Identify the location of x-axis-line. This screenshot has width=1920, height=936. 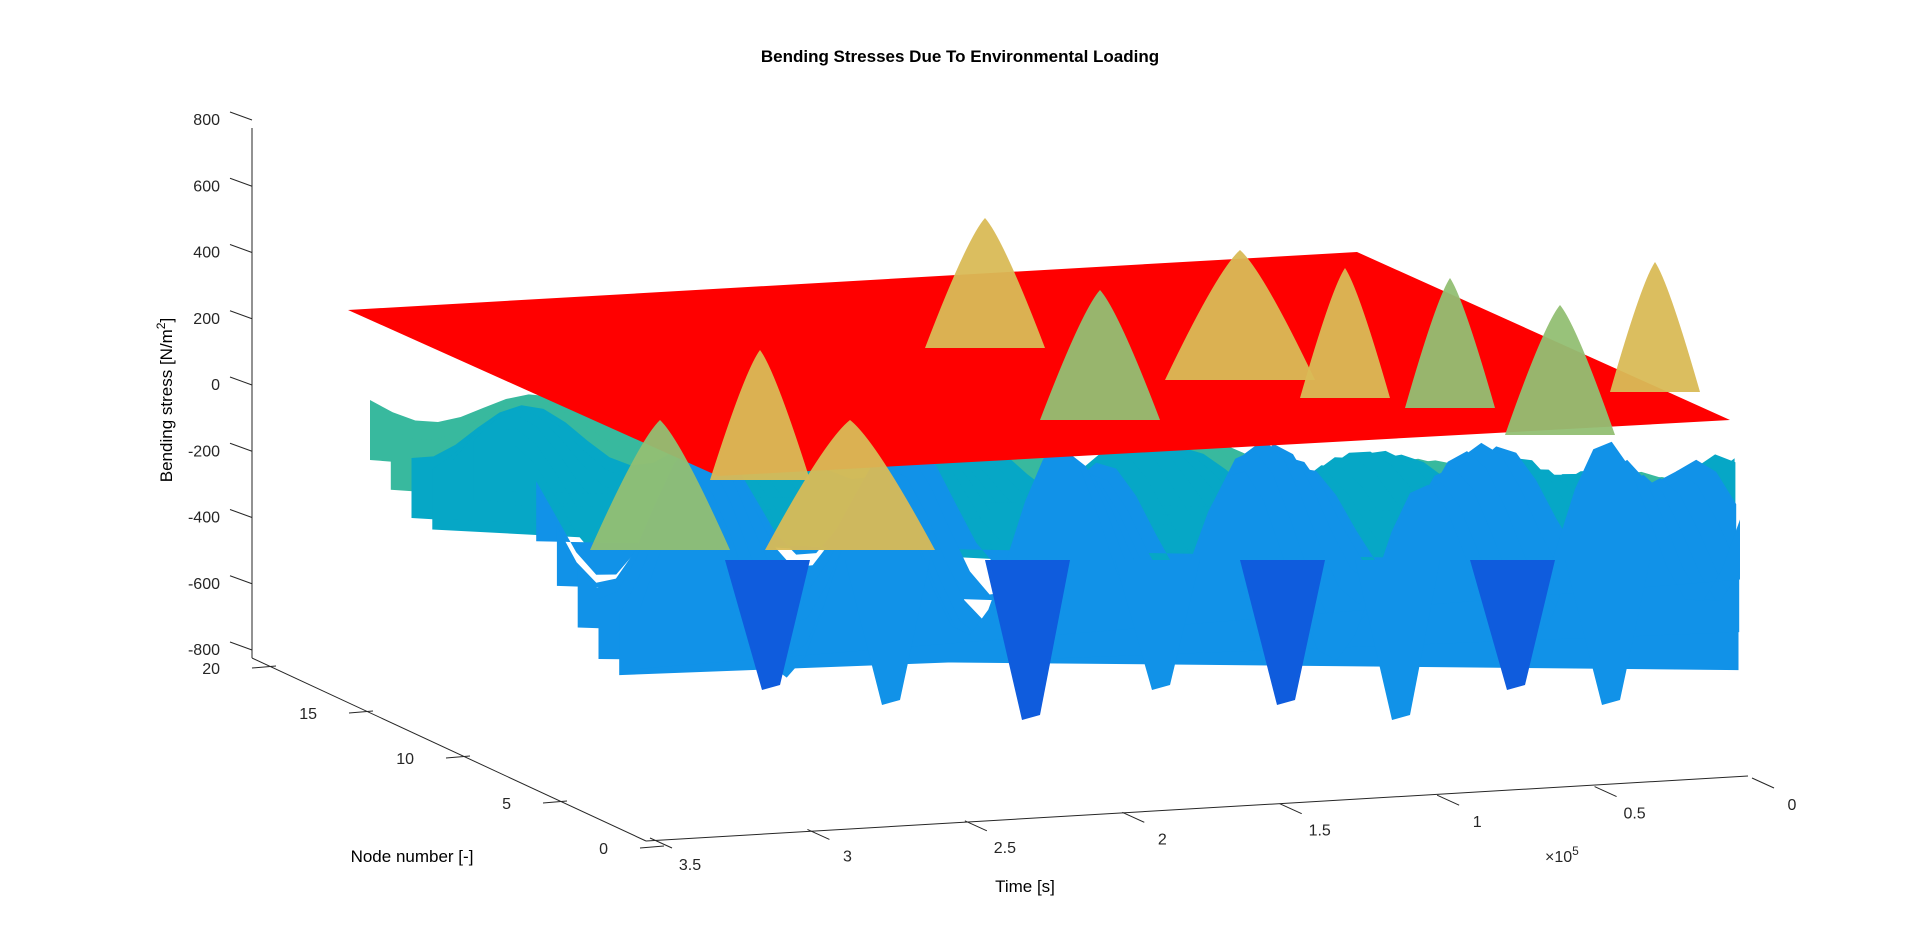
(1197, 808).